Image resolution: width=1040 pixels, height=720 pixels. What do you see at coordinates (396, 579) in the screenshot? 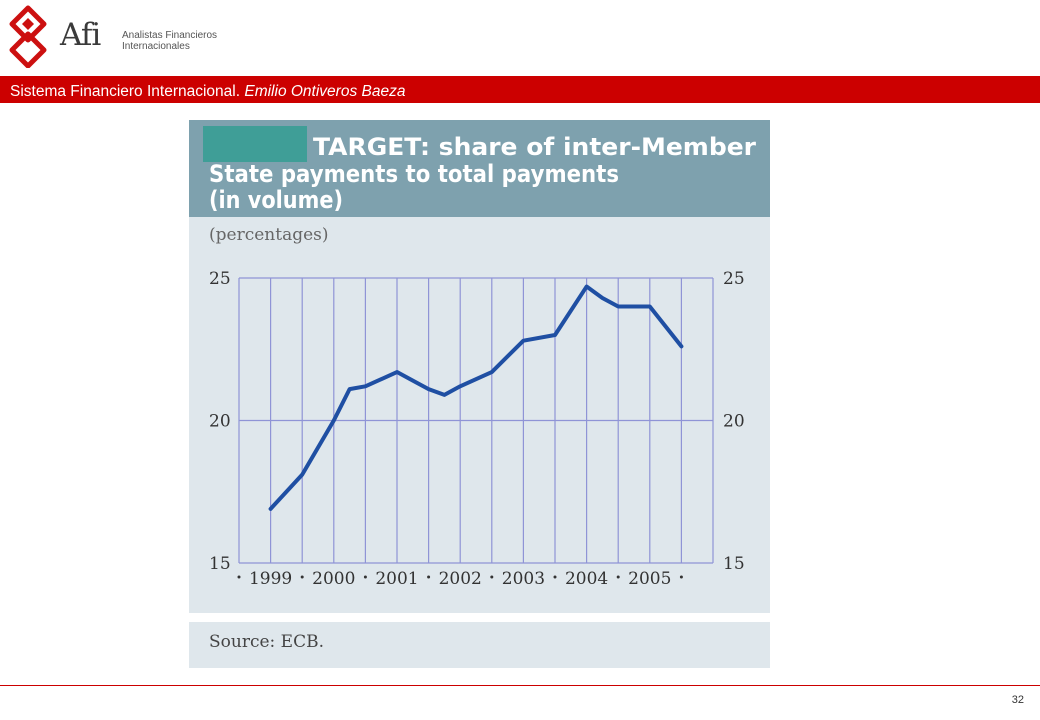
I see `x-tick-label: 2001` at bounding box center [396, 579].